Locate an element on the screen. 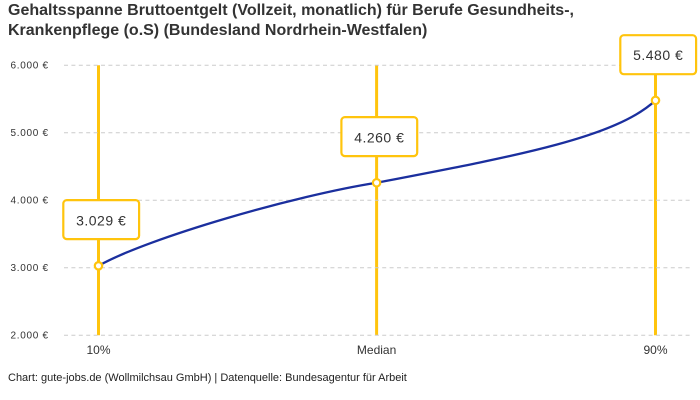 The image size is (700, 400). svg-text: 2.000 € is located at coordinates (30, 335).